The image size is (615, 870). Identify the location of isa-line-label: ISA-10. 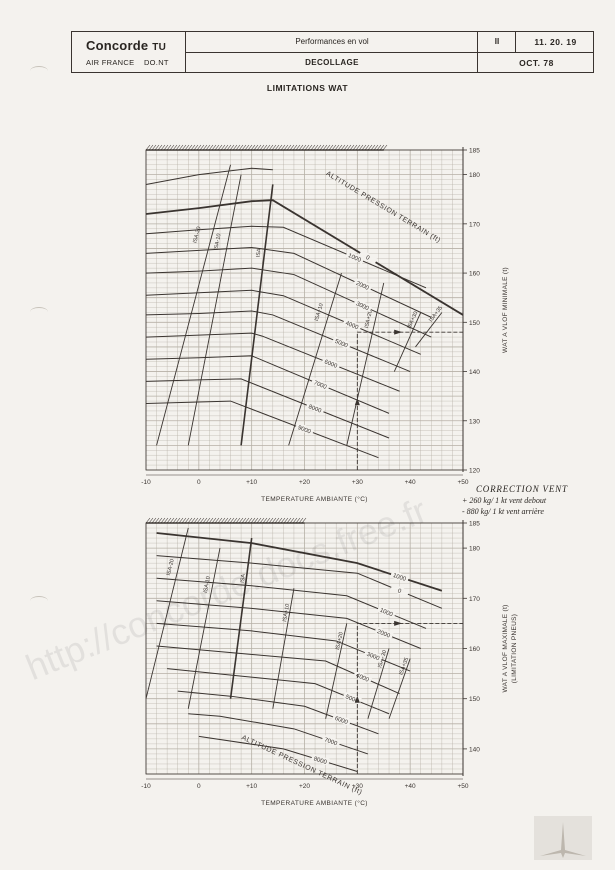
(217, 242).